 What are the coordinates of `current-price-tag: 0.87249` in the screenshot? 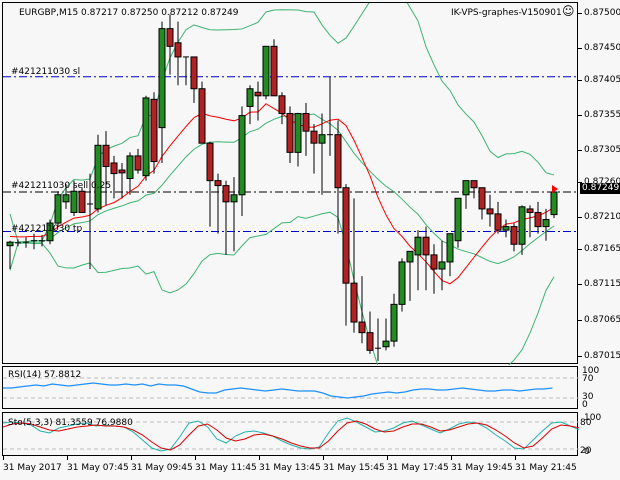 It's located at (600, 188).